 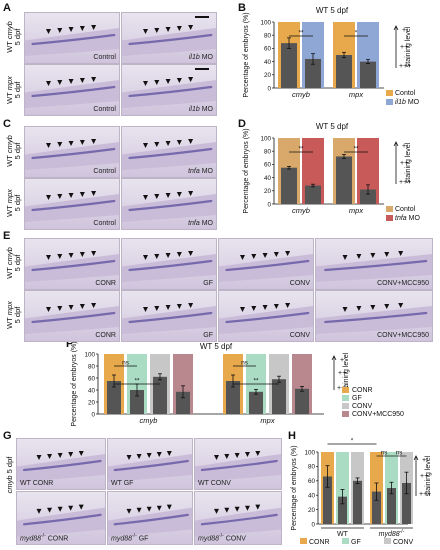 I want to click on micrograph-e-mpx-gf: GF, so click(x=169, y=316).